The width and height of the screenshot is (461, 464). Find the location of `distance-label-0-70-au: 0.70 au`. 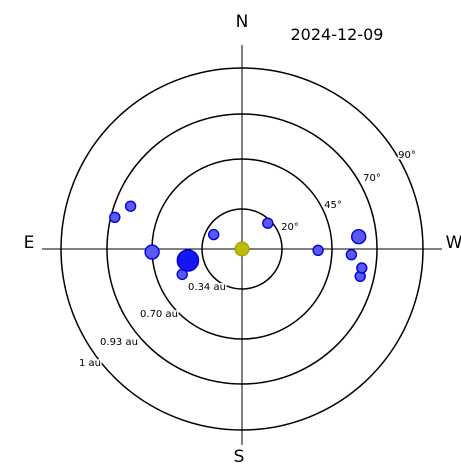

distance-label-0-70-au: 0.70 au is located at coordinates (159, 314).